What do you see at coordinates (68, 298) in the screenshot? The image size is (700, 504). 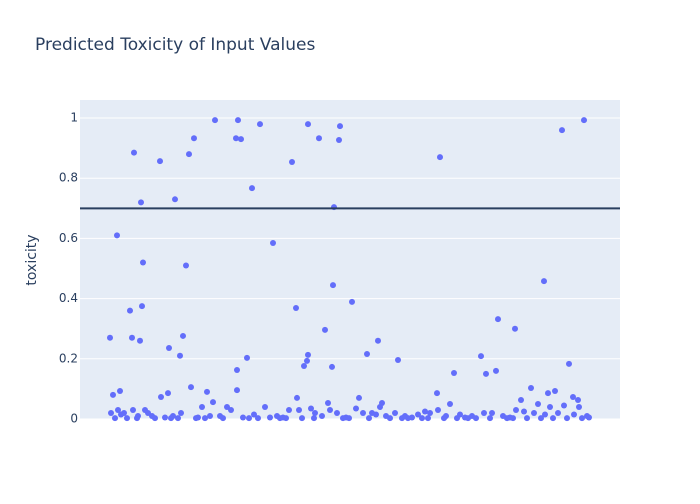 I see `y-tick-label: 0.4` at bounding box center [68, 298].